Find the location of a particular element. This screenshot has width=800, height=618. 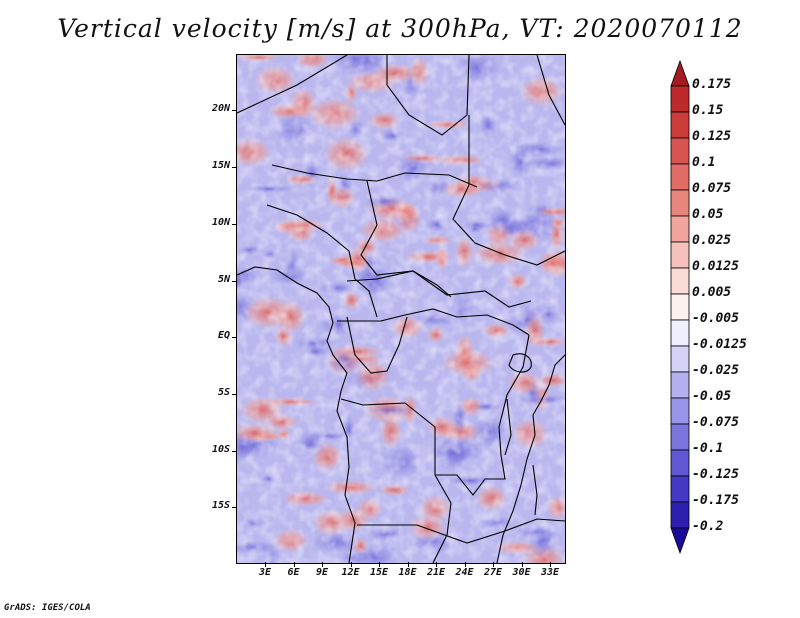

lon-label: 33E is located at coordinates (550, 572).